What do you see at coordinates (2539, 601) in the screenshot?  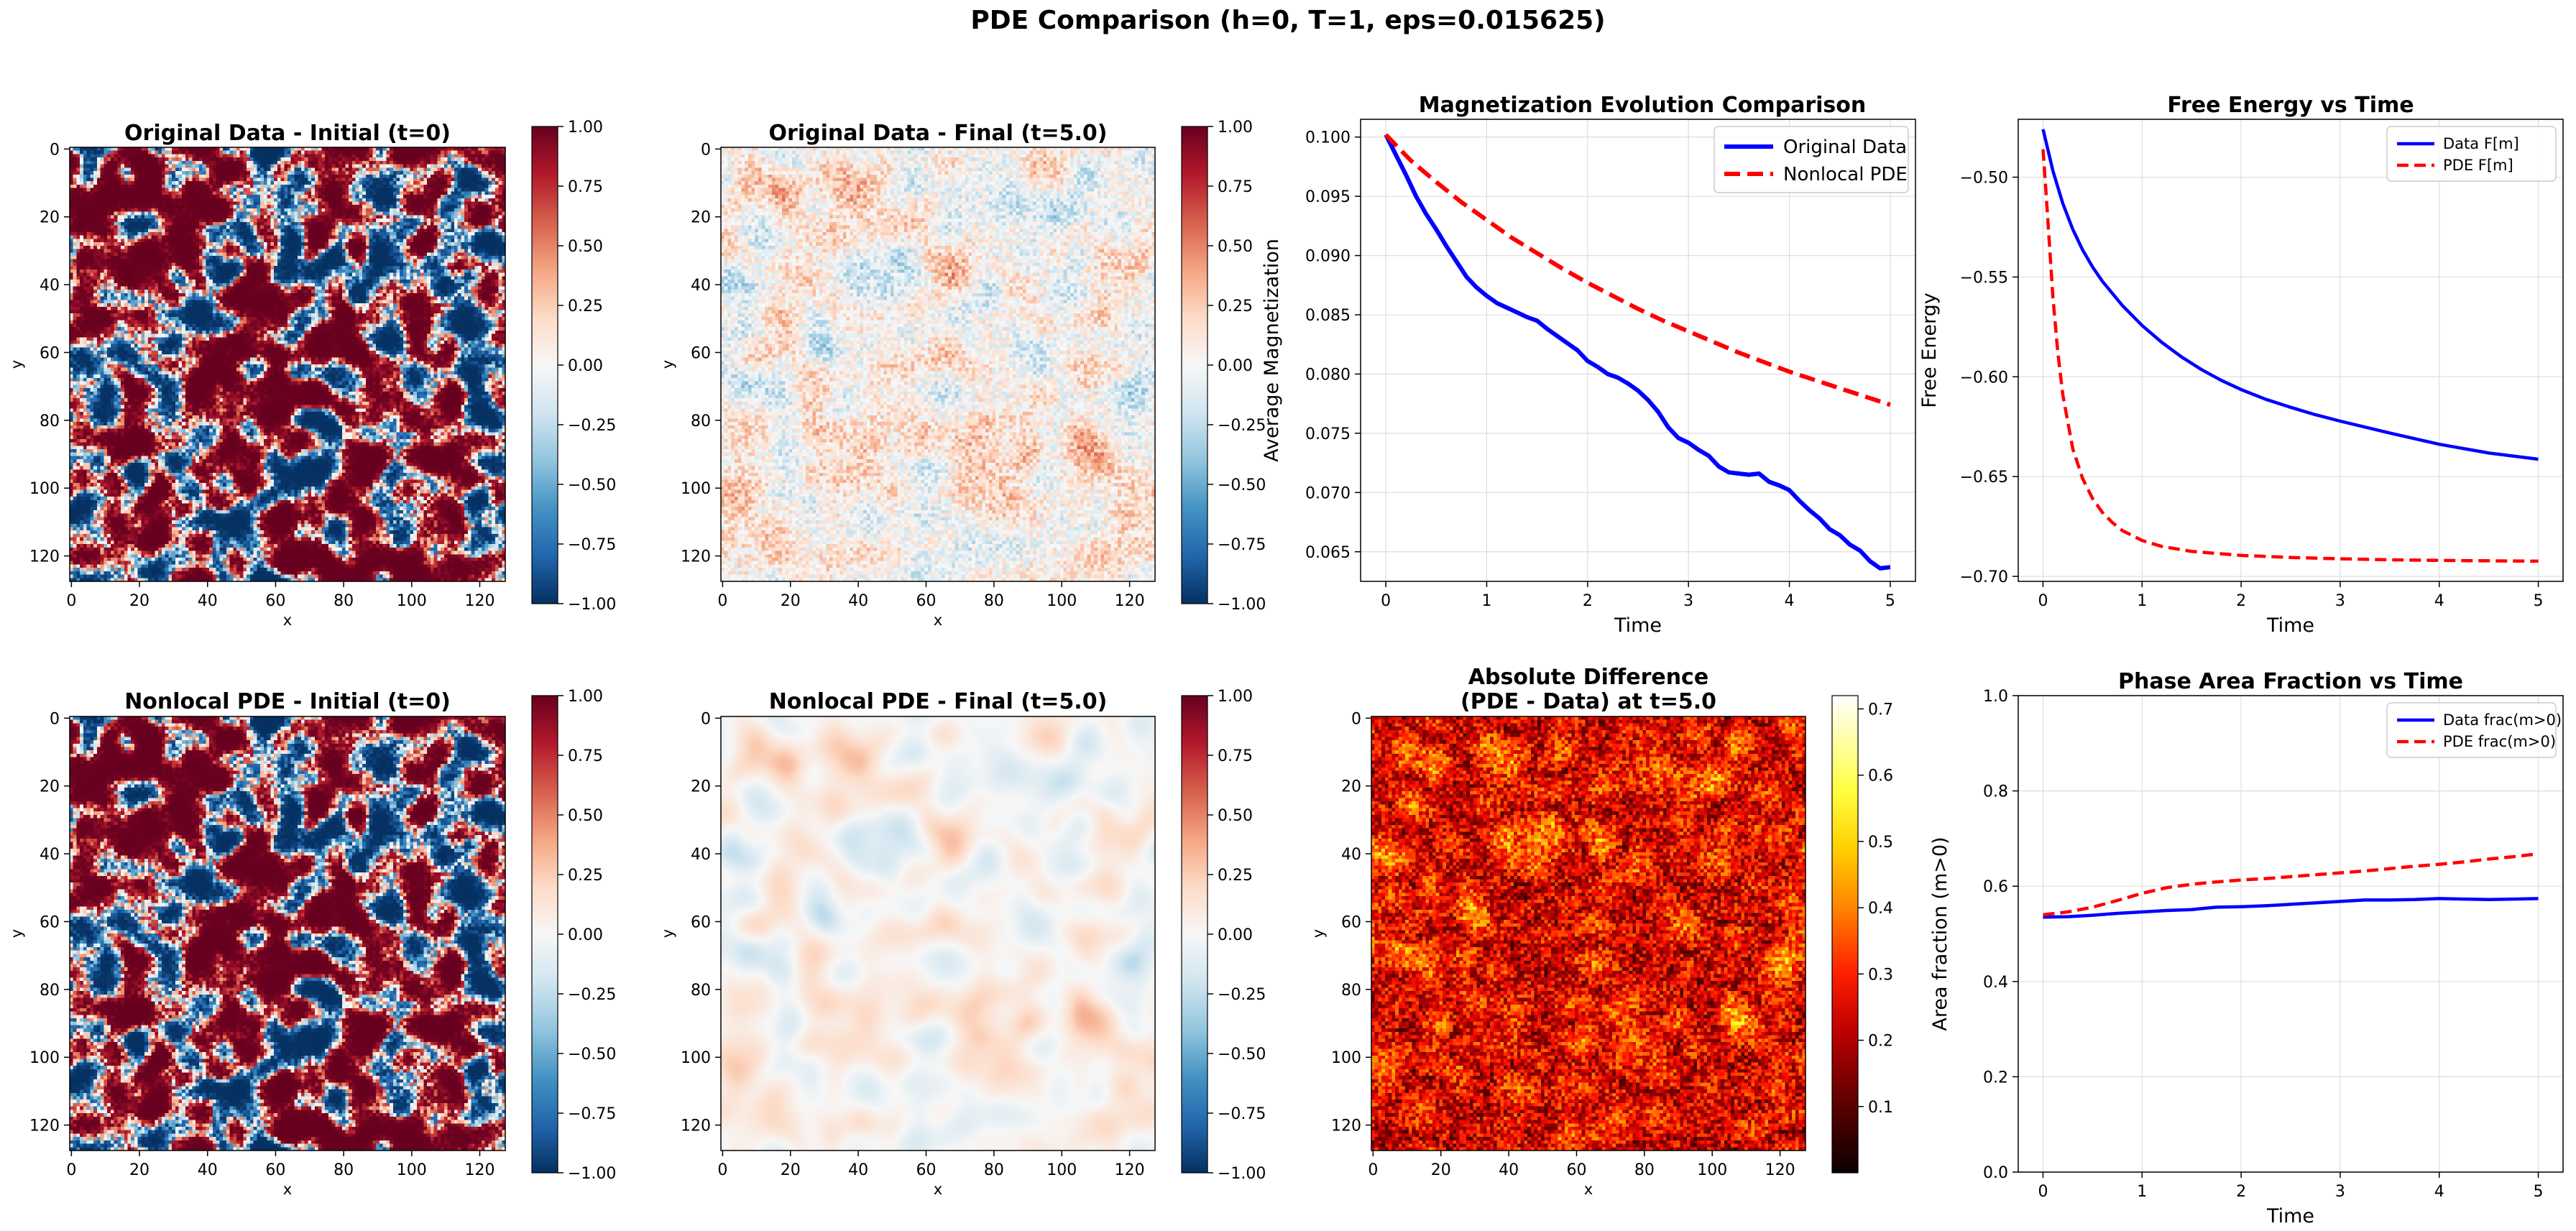 I see `x-tick-label: 5` at bounding box center [2539, 601].